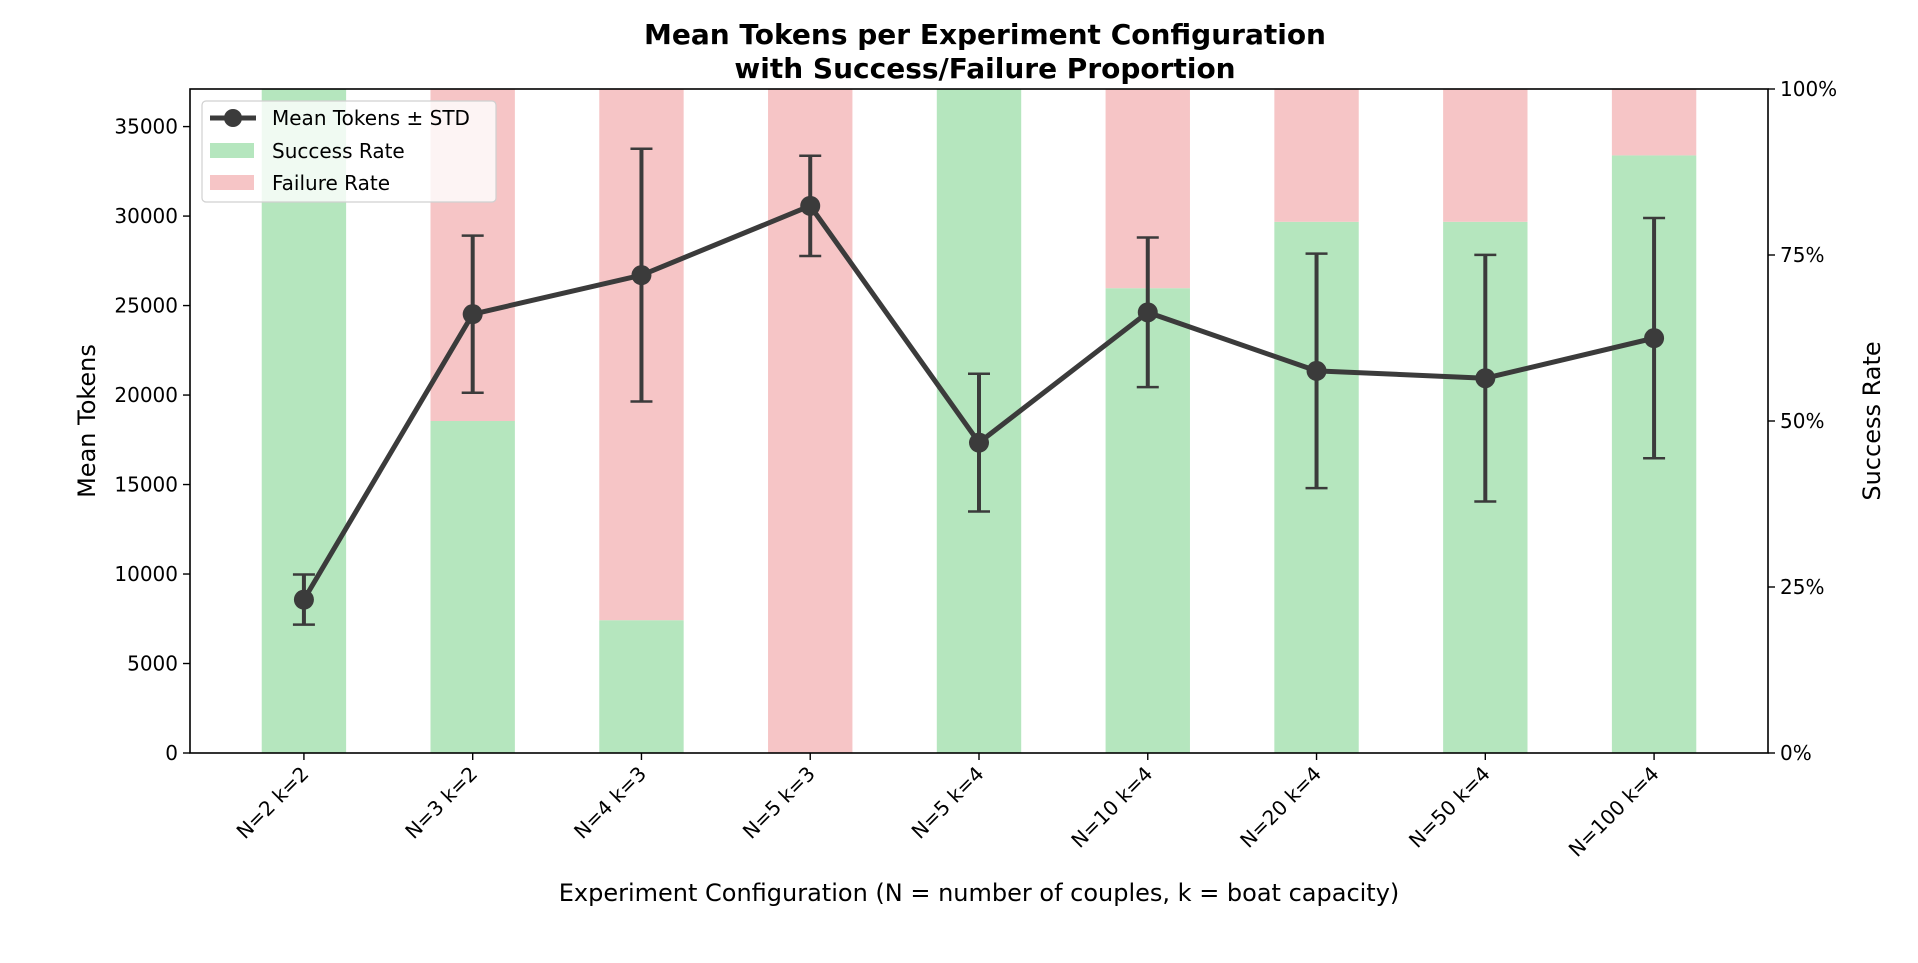 The height and width of the screenshot is (963, 1918). What do you see at coordinates (1111, 807) in the screenshot?
I see `x-tick-label: N=10 k=4` at bounding box center [1111, 807].